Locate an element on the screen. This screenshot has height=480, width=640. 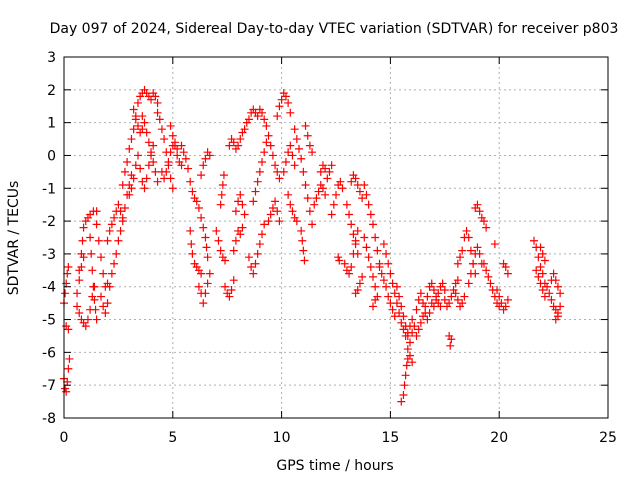
x-axis-title: GPS time / hours is located at coordinates (334, 466).